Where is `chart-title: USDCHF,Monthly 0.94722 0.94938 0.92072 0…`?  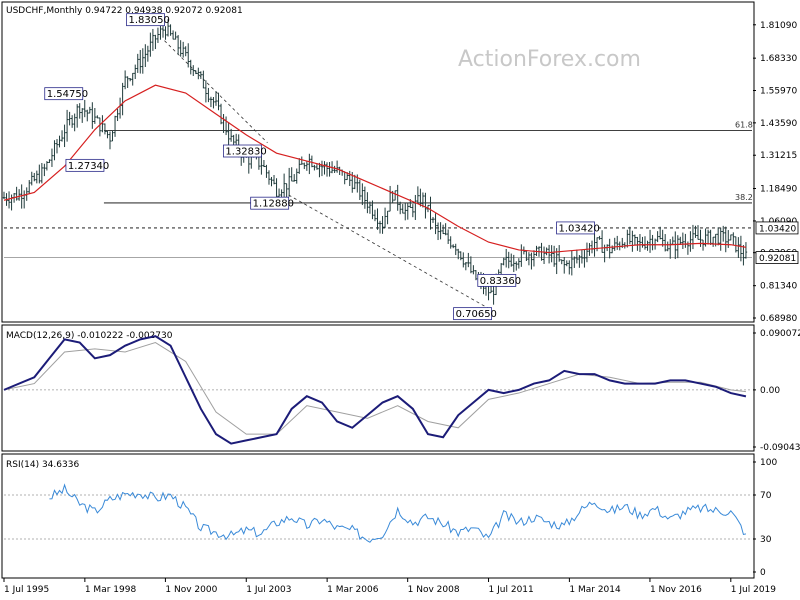
chart-title: USDCHF,Monthly 0.94722 0.94938 0.92072 0… is located at coordinates (124, 11).